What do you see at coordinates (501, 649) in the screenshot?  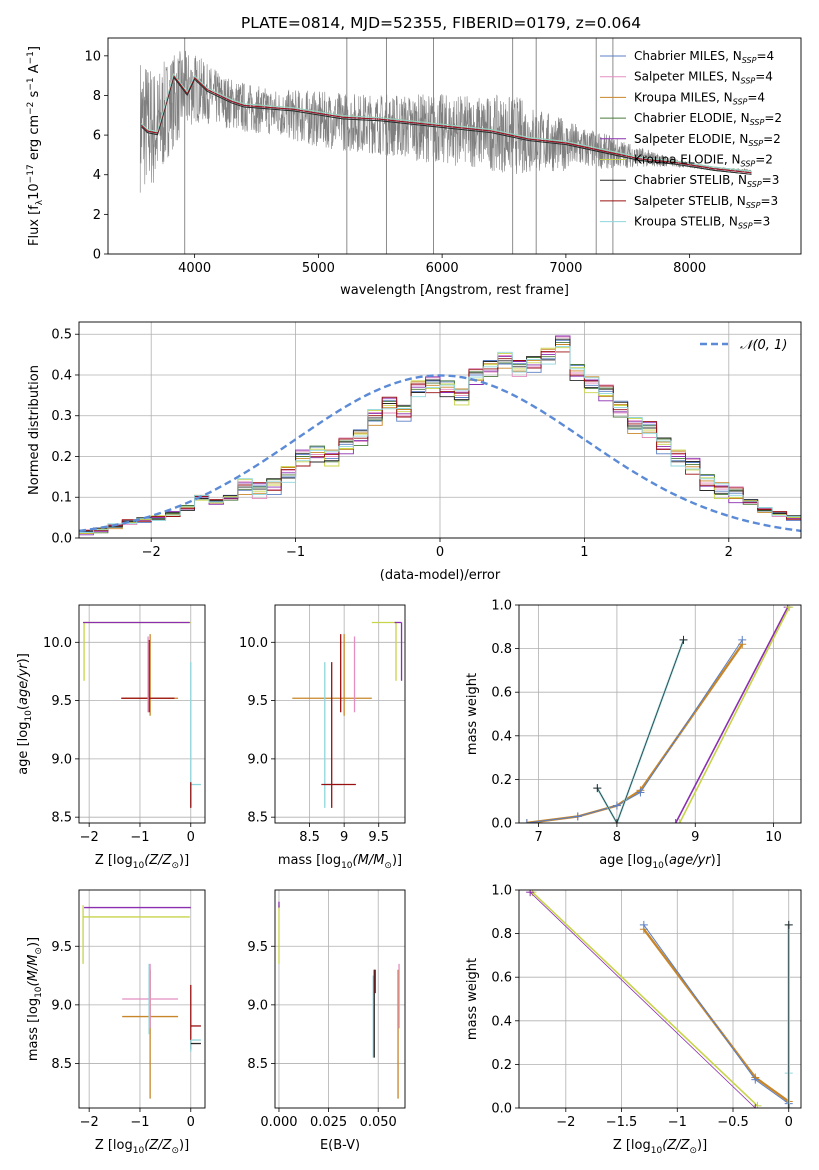 I see `y-tick-label: 0.8` at bounding box center [501, 649].